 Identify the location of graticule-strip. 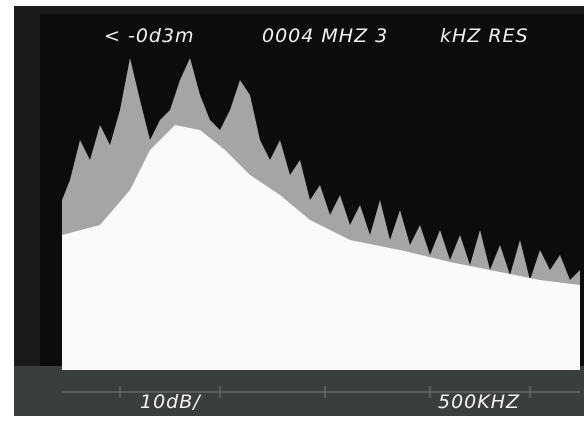
(299, 391).